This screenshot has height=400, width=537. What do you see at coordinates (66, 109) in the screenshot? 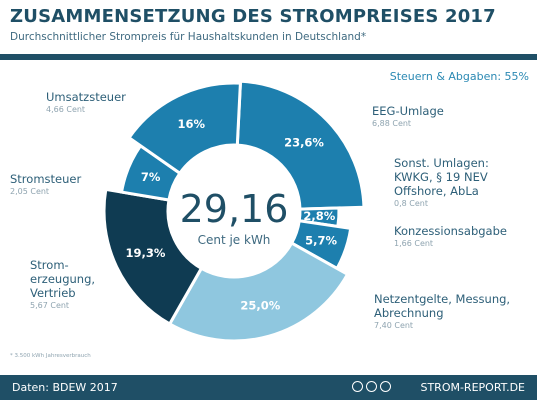
I see `label-umsatzsteuer-value: 4,66 Cent` at bounding box center [66, 109].